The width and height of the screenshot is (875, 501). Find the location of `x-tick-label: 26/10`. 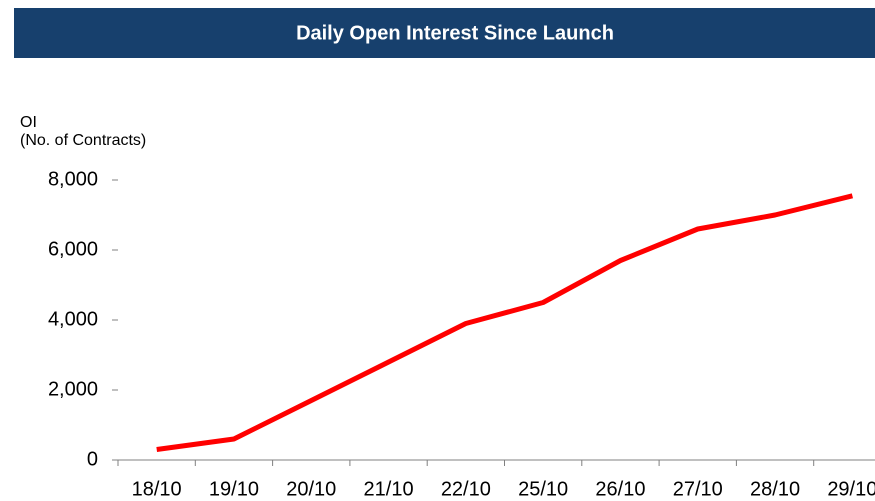

x-tick-label: 26/10 is located at coordinates (620, 489).